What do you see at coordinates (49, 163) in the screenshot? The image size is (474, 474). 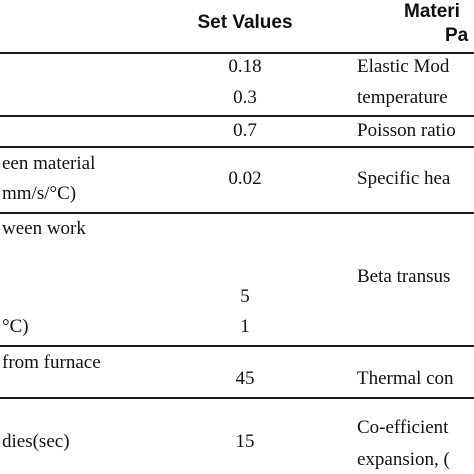 I see `row3-param-line1: een material` at bounding box center [49, 163].